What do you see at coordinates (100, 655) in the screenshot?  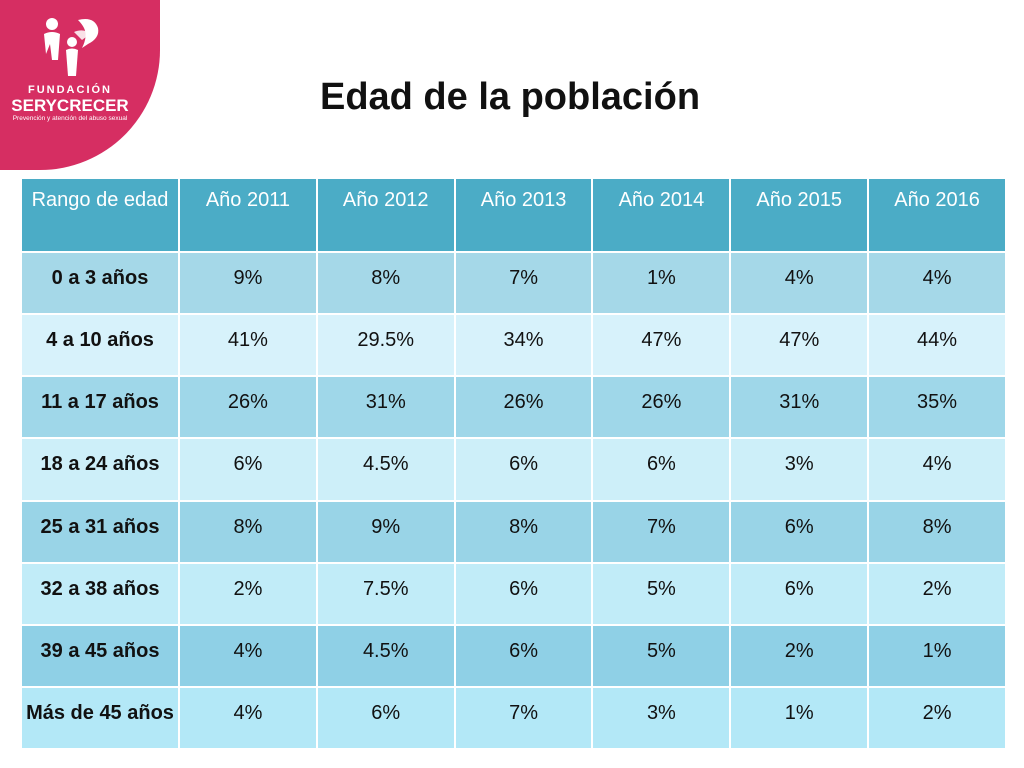 I see `row-label: 39 a 45 años` at bounding box center [100, 655].